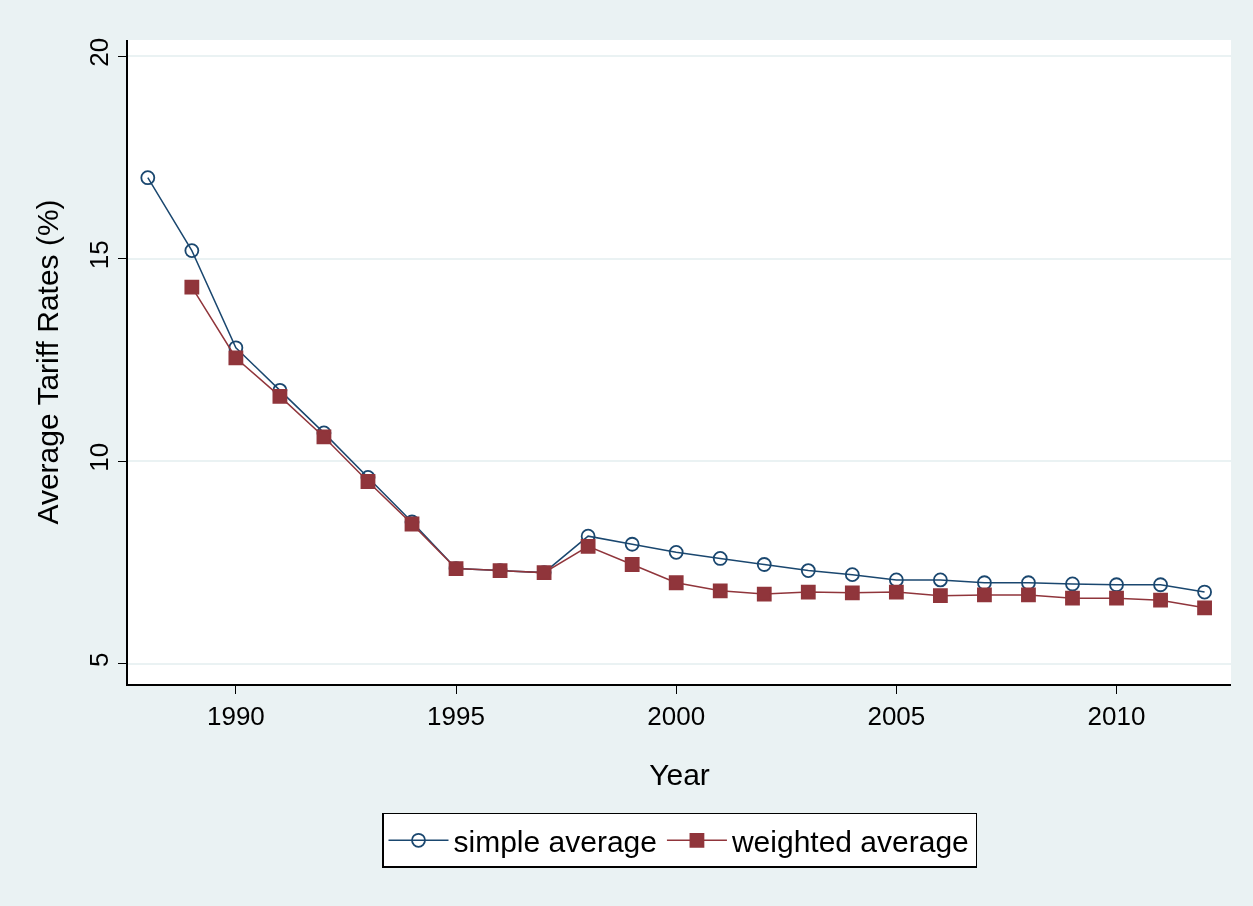 This screenshot has height=906, width=1253. Describe the element at coordinates (47, 362) in the screenshot. I see `y-axis-title: Average Tariff Rates (%)` at that location.